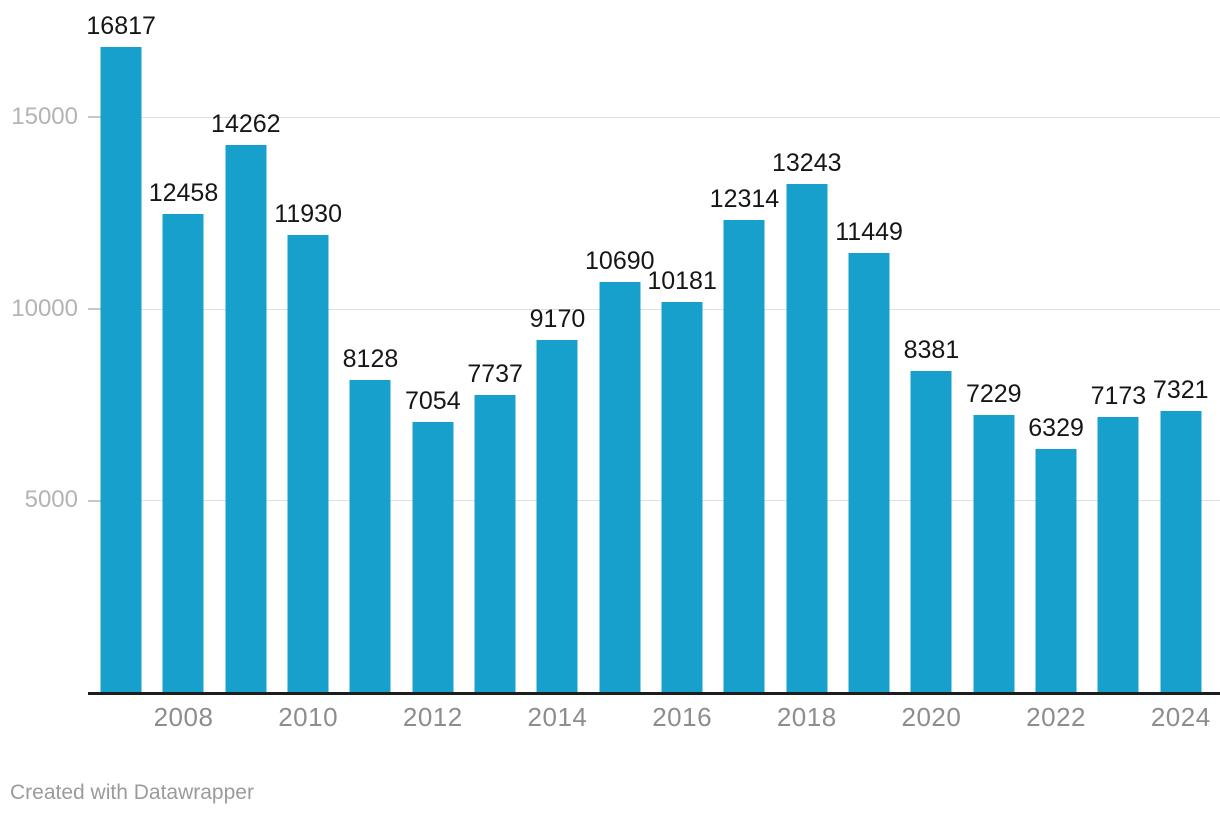  Describe the element at coordinates (246, 124) in the screenshot. I see `bar-value-label: 14262` at that location.